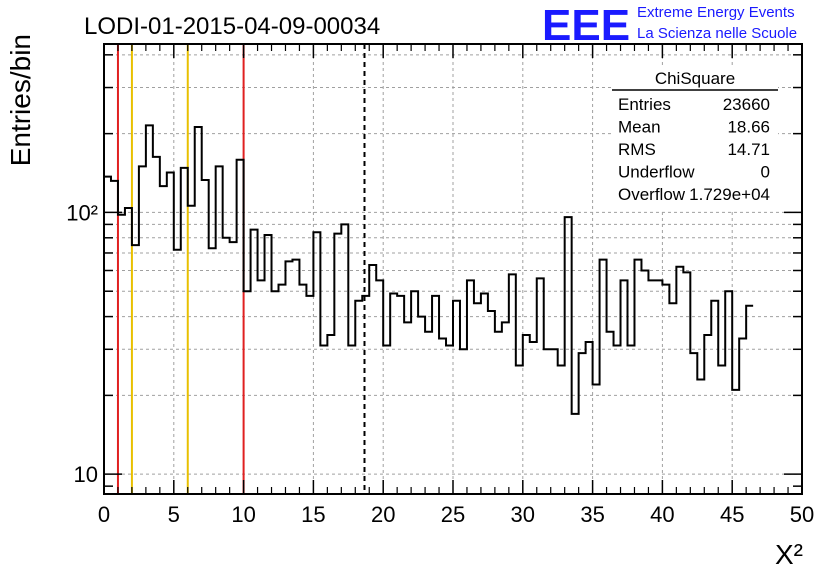 This screenshot has height=572, width=836. Describe the element at coordinates (789, 554) in the screenshot. I see `x-axis-title: X²` at that location.